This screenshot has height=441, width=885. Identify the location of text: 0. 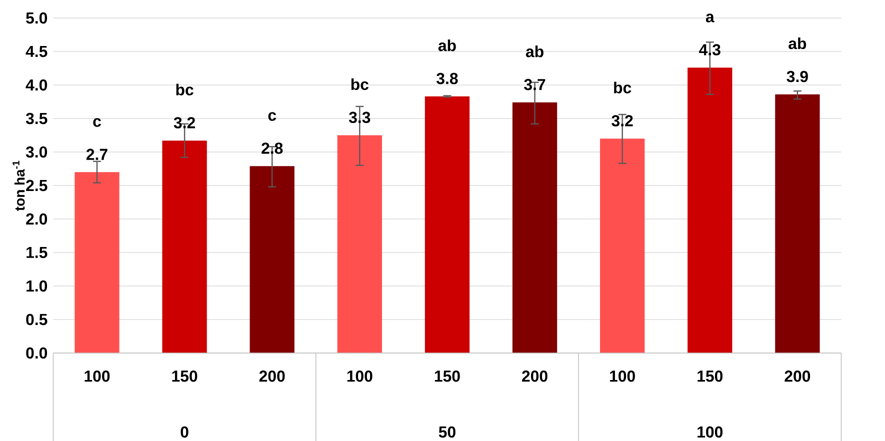
(184, 432).